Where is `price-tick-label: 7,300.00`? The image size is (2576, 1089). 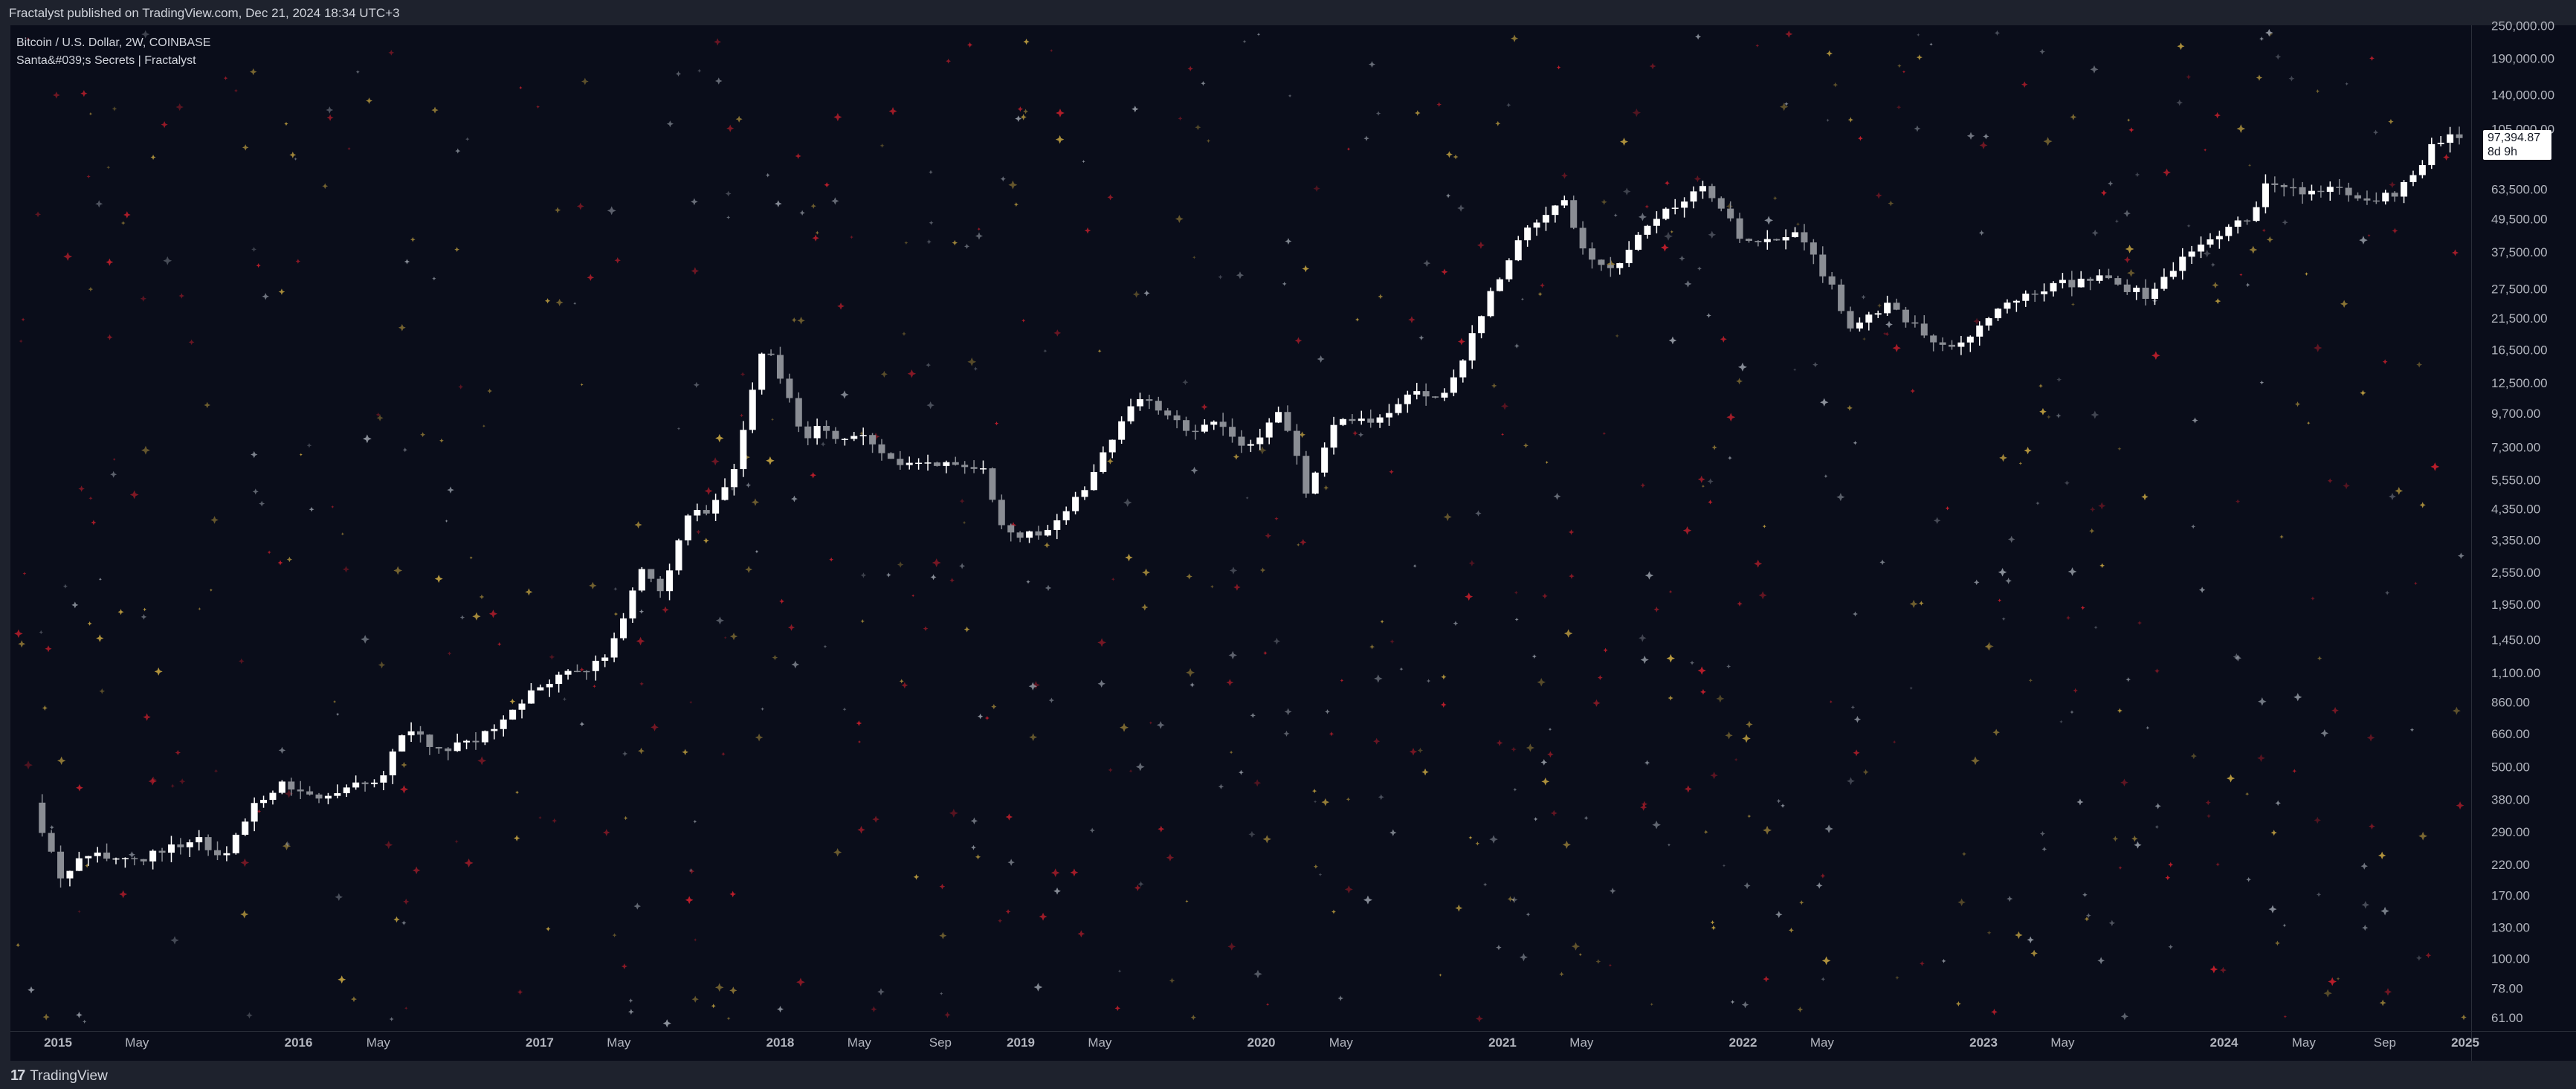
price-tick-label: 7,300.00 is located at coordinates (2515, 447).